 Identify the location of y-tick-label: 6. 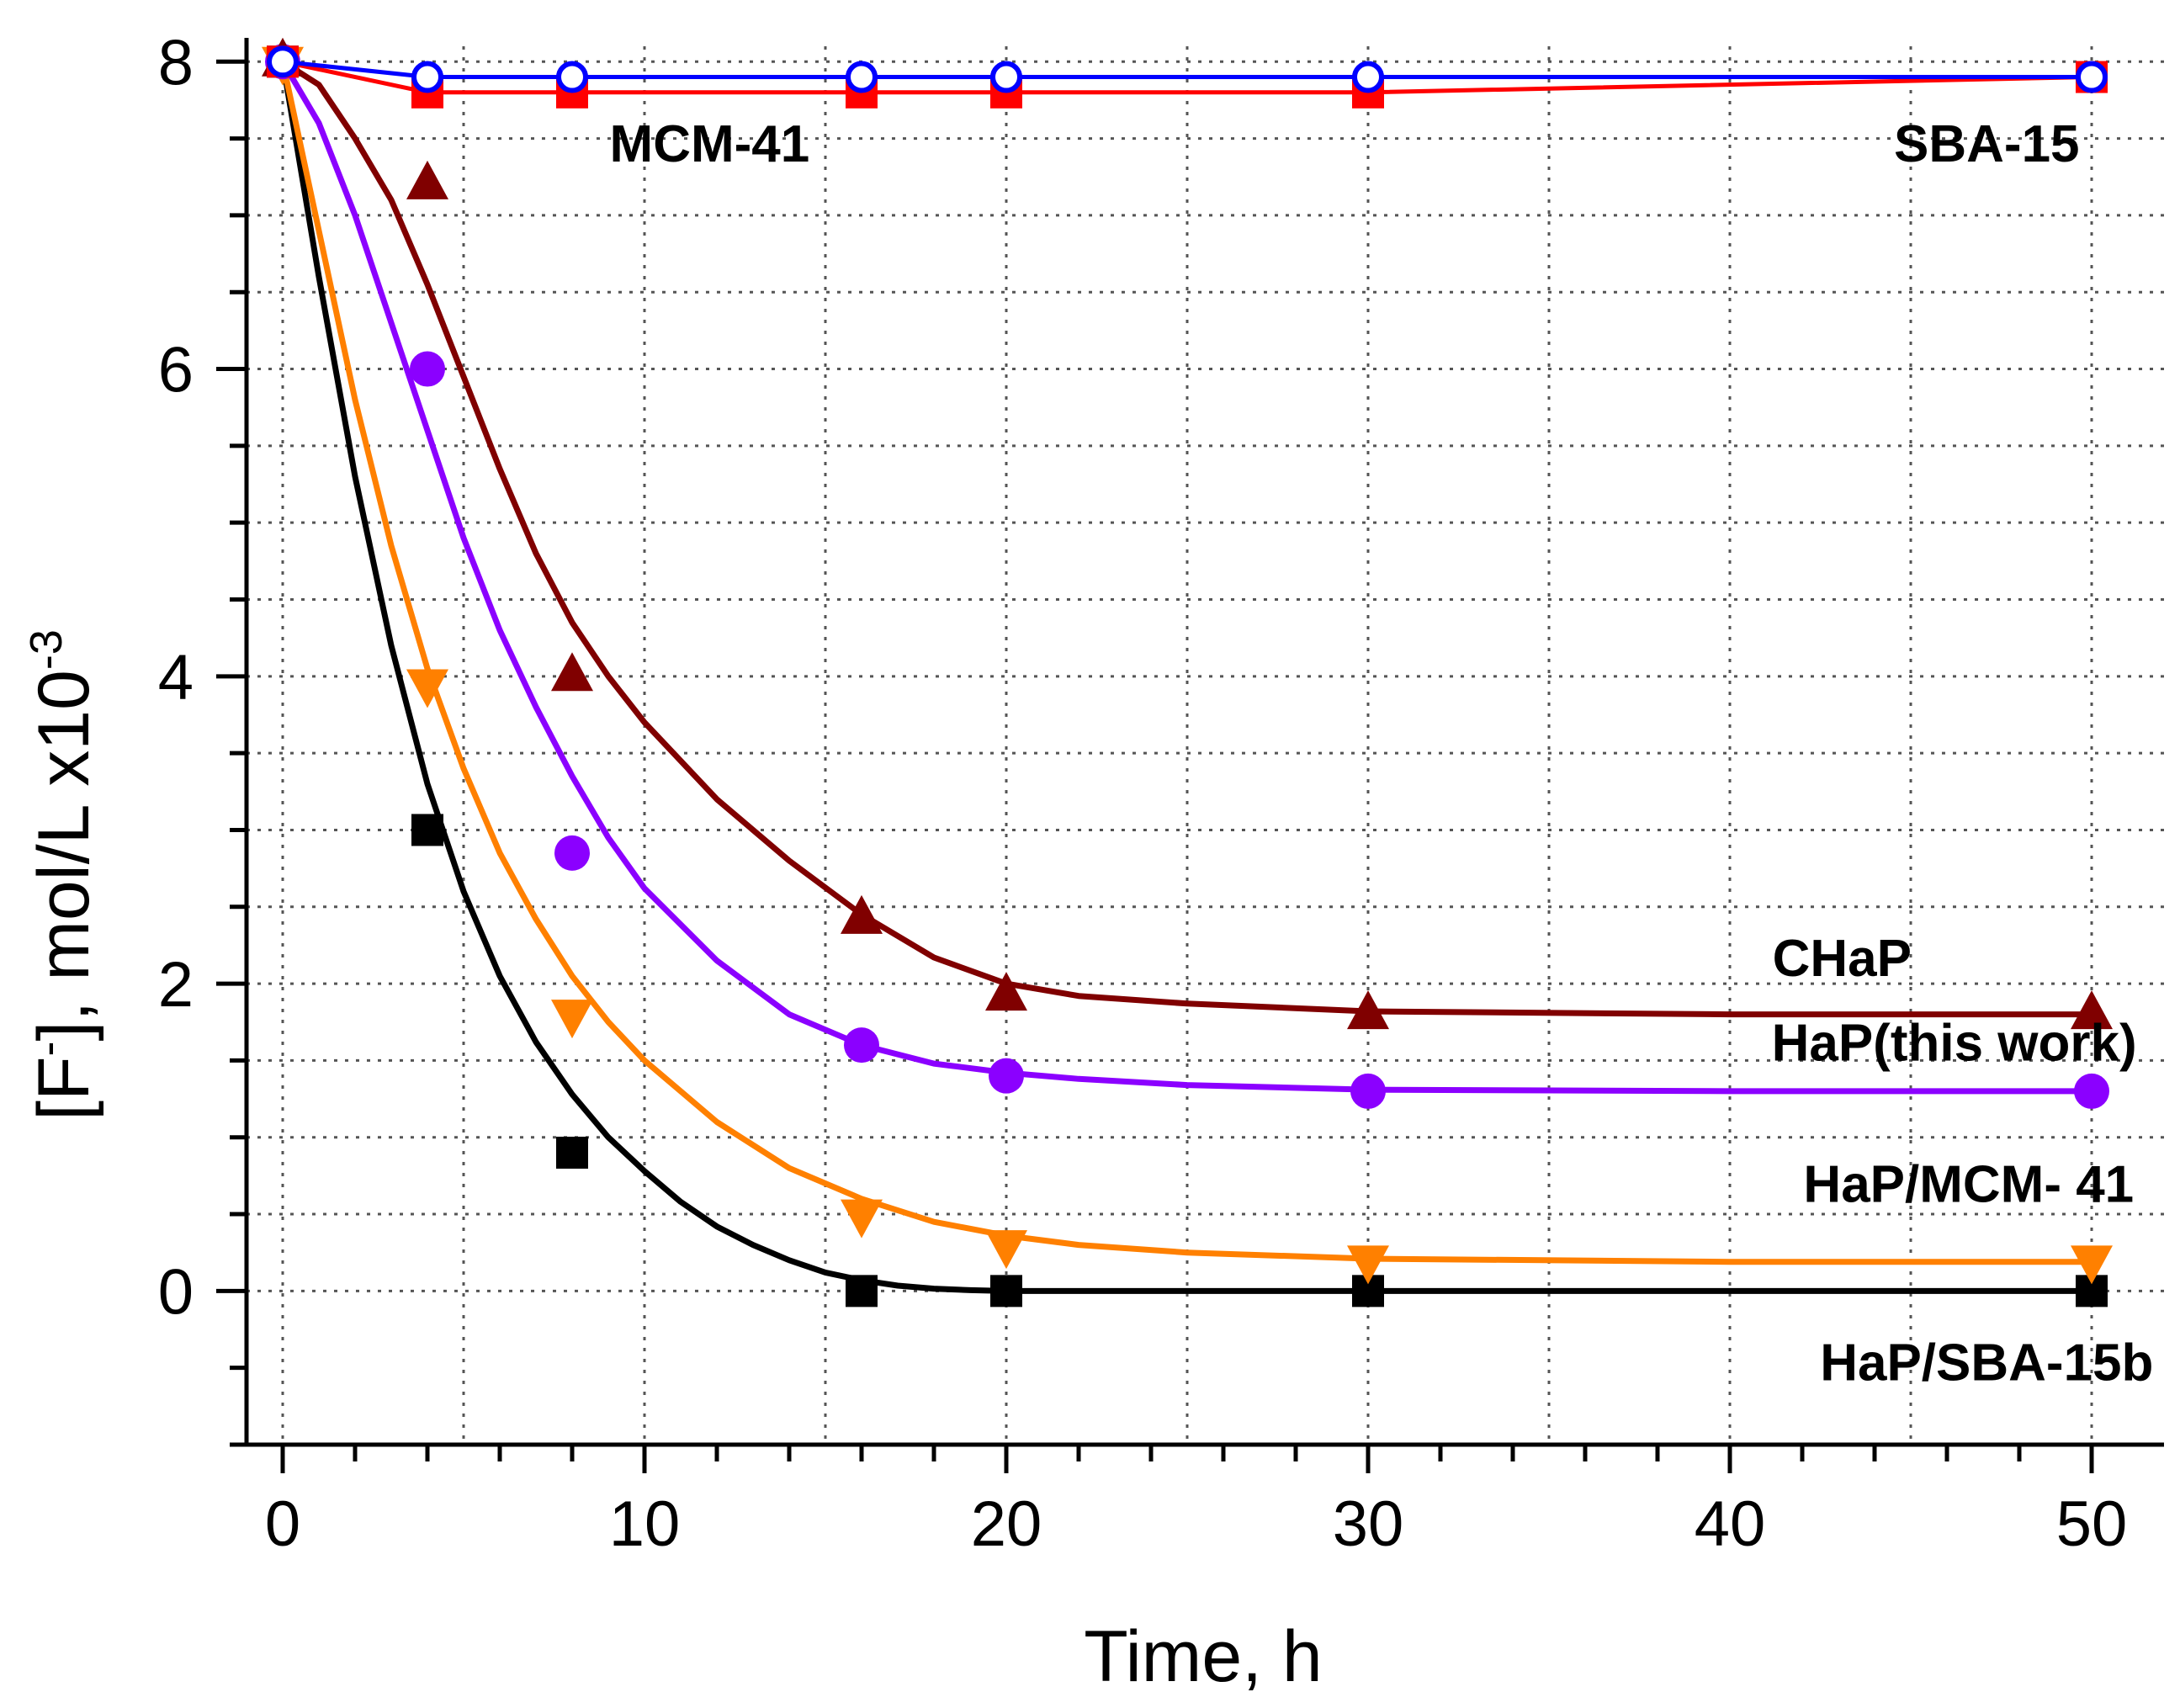
(176, 371).